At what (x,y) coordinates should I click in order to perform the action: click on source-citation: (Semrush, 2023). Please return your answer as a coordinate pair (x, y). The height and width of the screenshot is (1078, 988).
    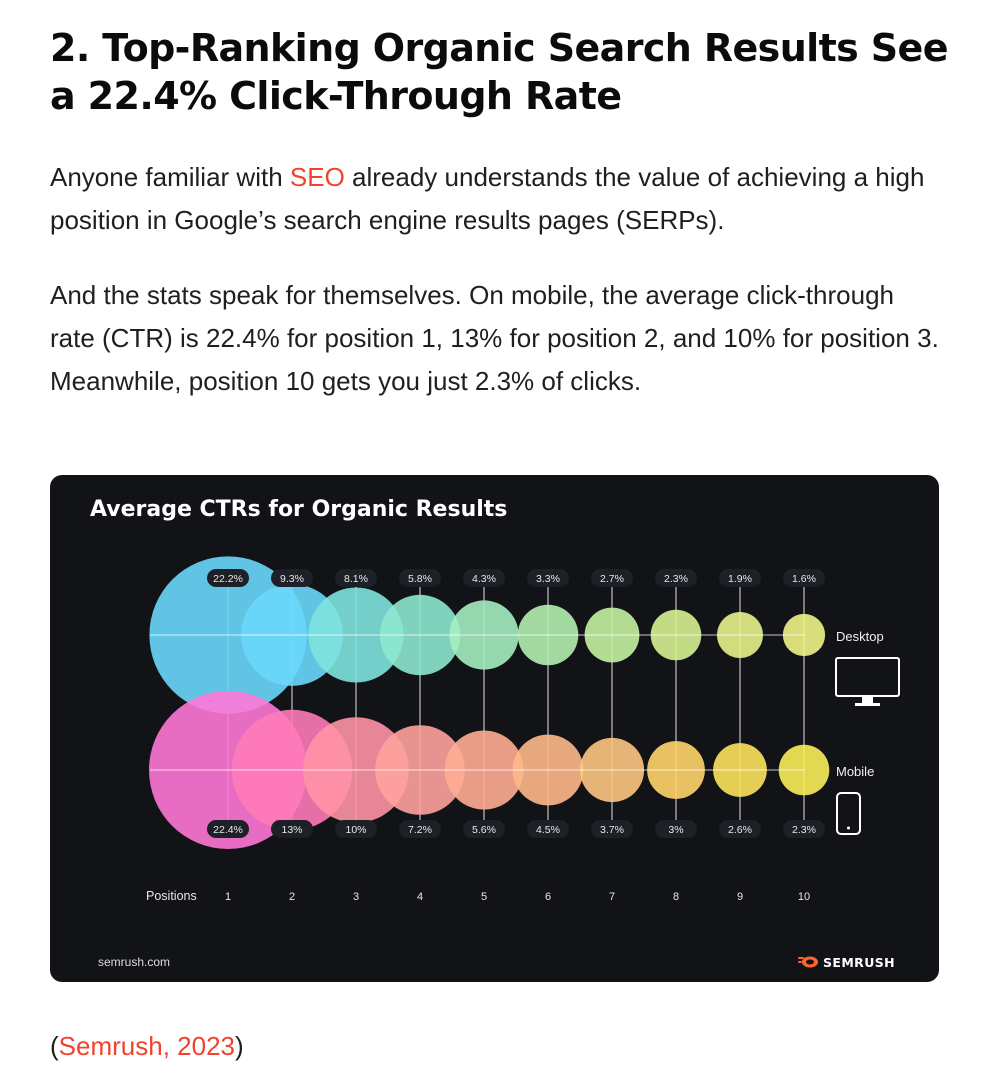
    Looking at the image, I should click on (147, 1046).